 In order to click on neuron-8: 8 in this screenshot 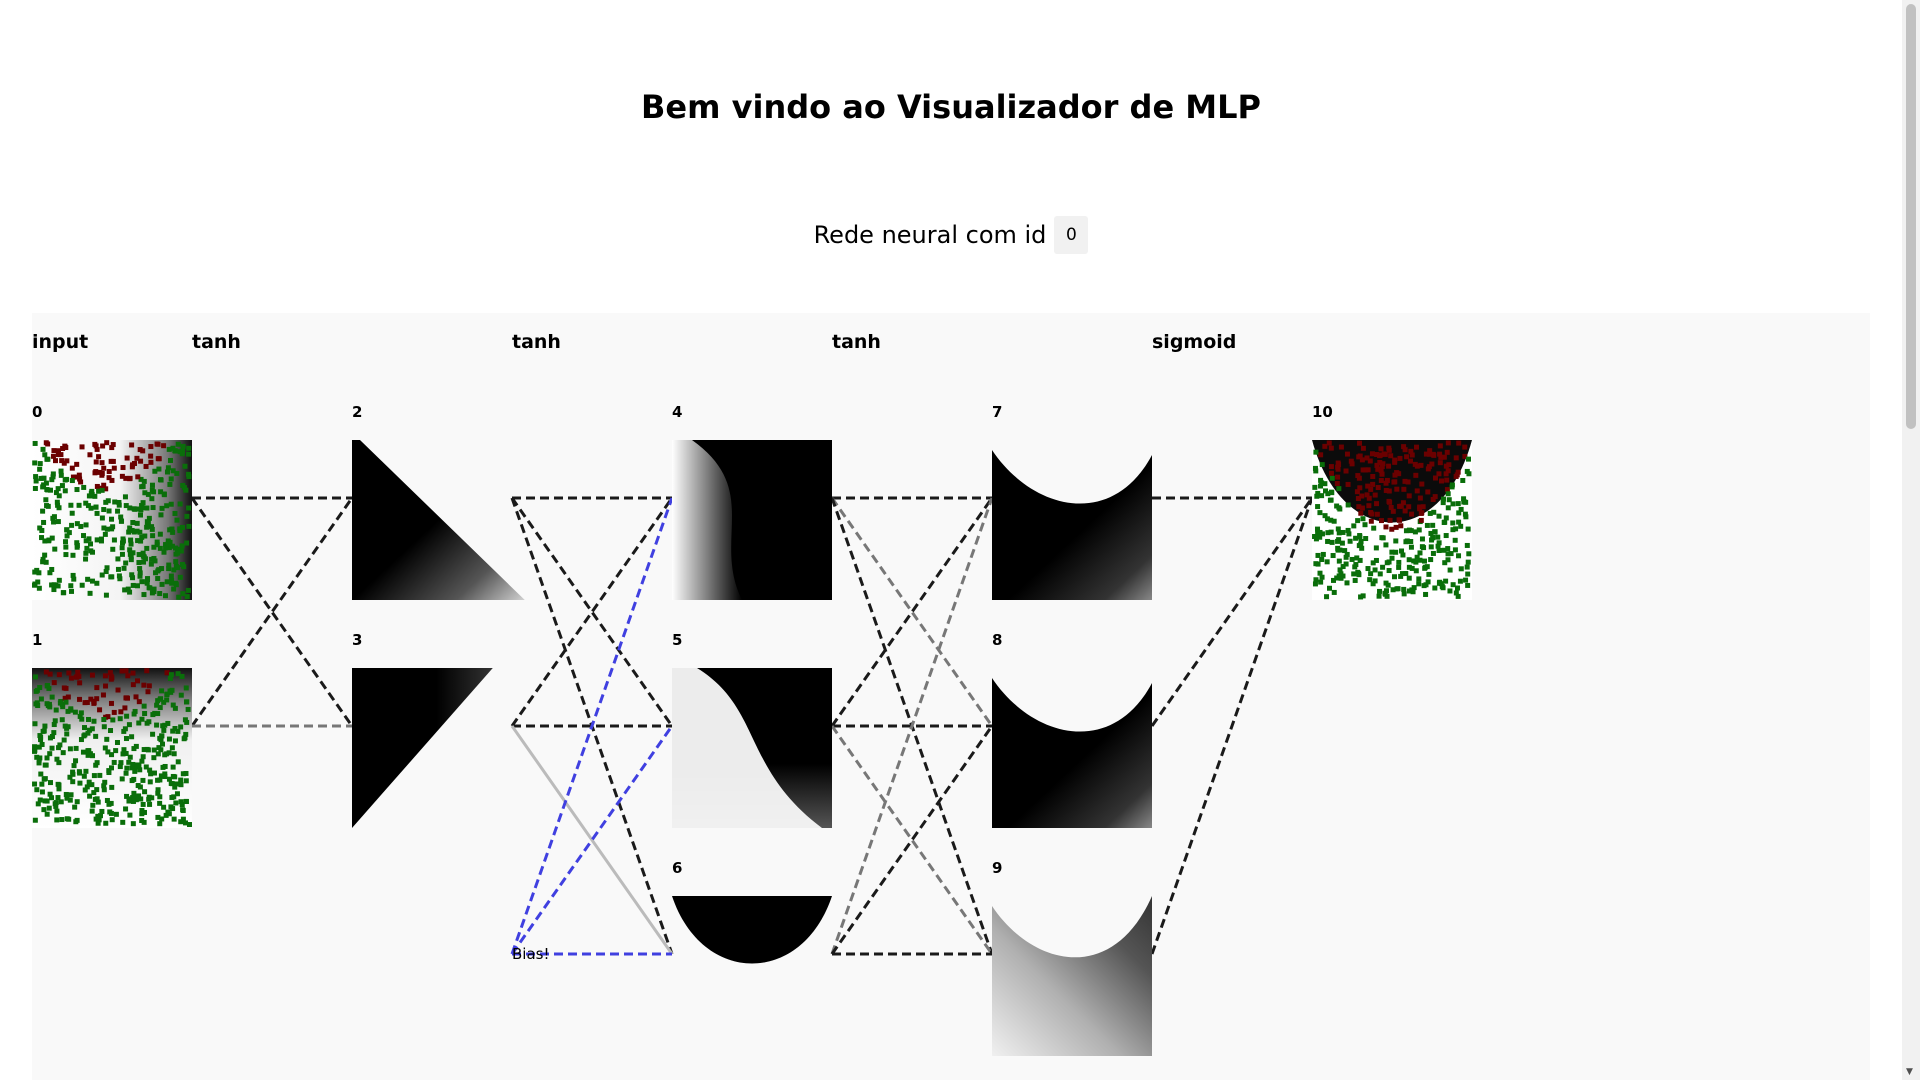, I will do `click(1072, 729)`.